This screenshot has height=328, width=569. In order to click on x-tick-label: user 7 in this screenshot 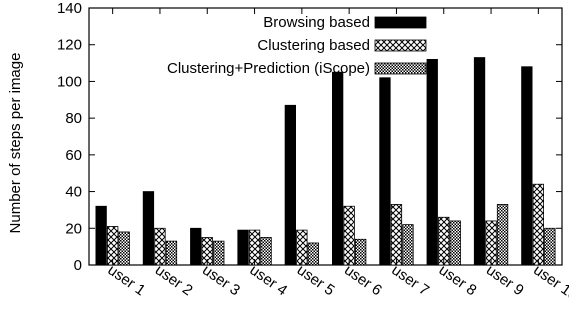, I will do `click(410, 280)`.